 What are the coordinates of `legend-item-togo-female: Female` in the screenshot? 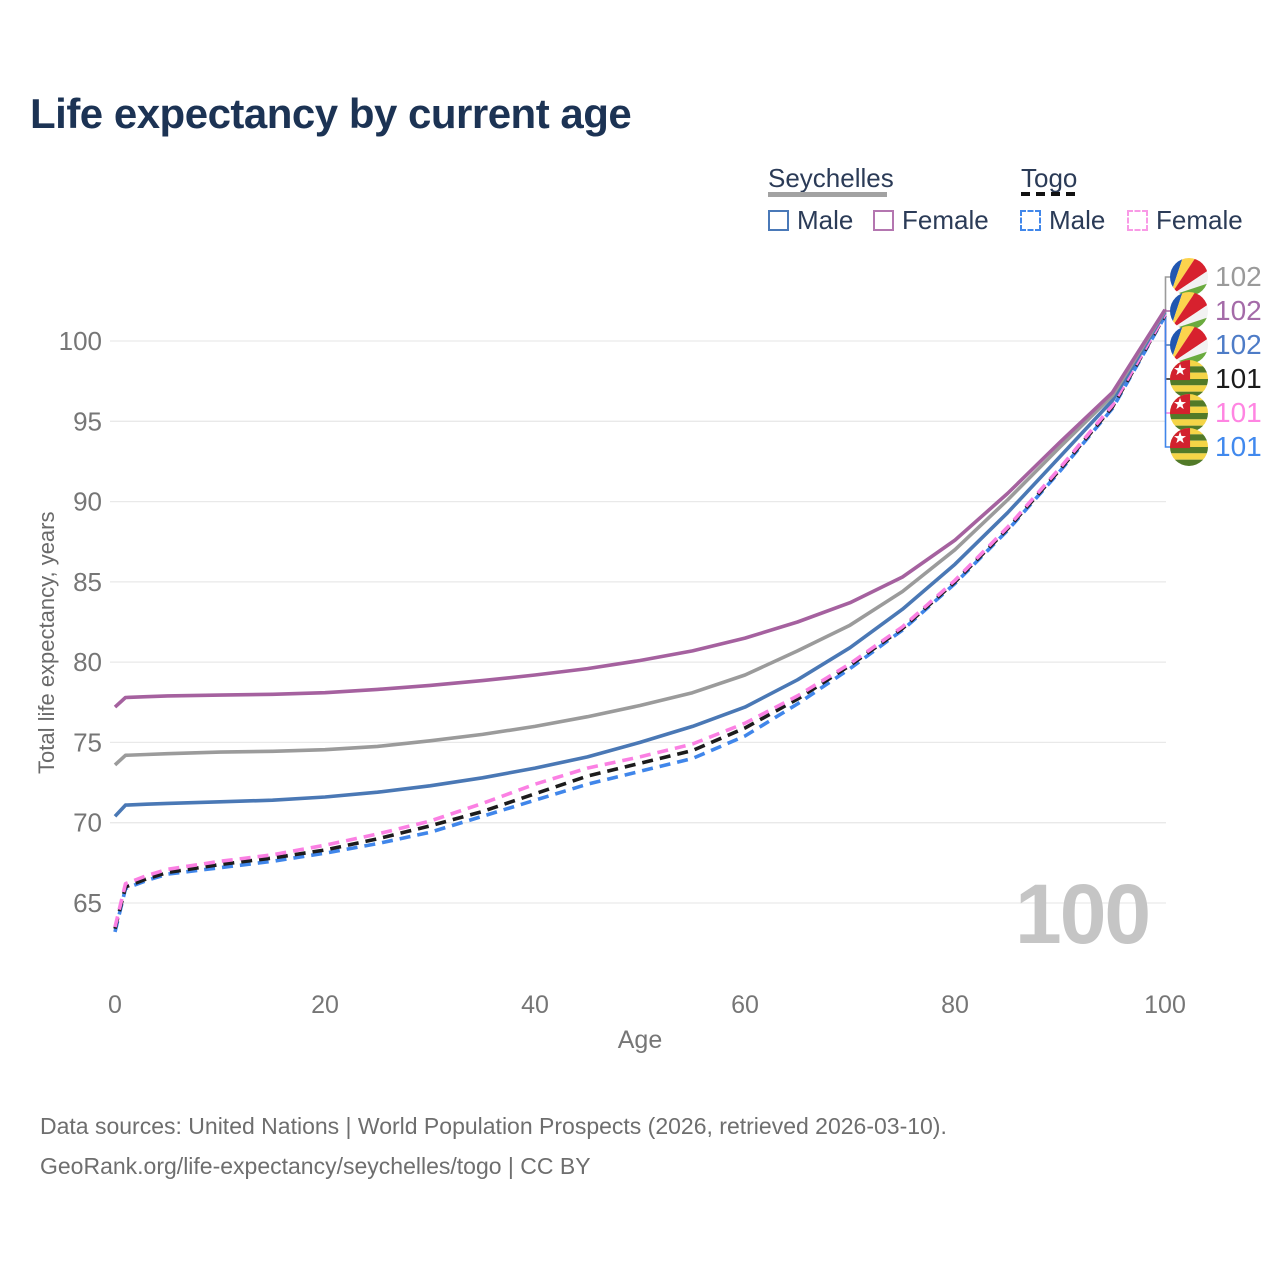 It's located at (1185, 220).